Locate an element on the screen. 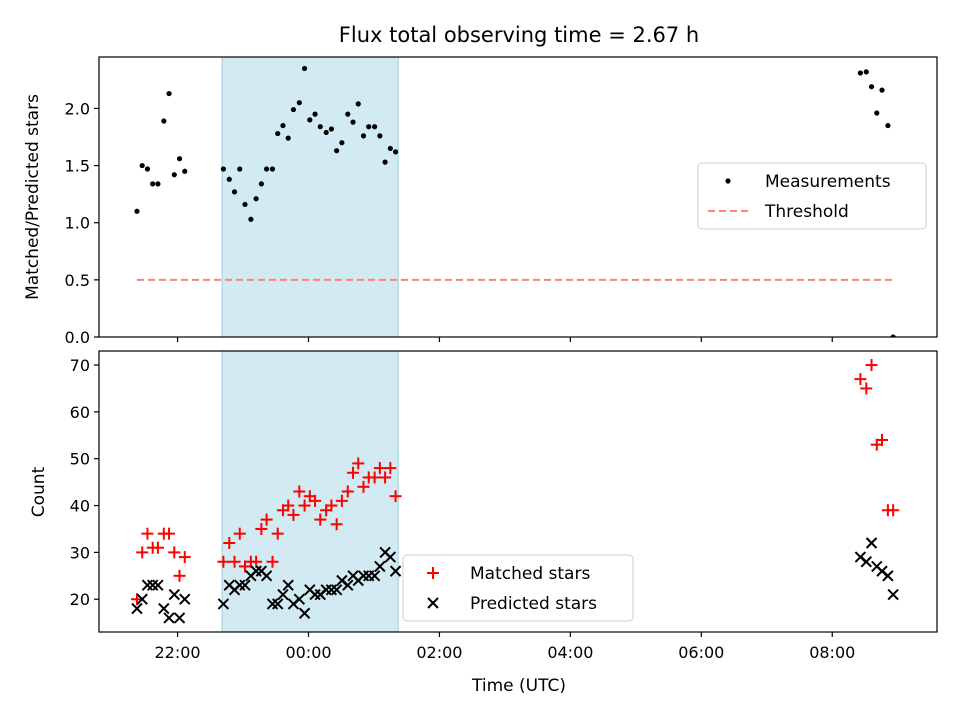  x-tick-label: 06:00 is located at coordinates (701, 652).